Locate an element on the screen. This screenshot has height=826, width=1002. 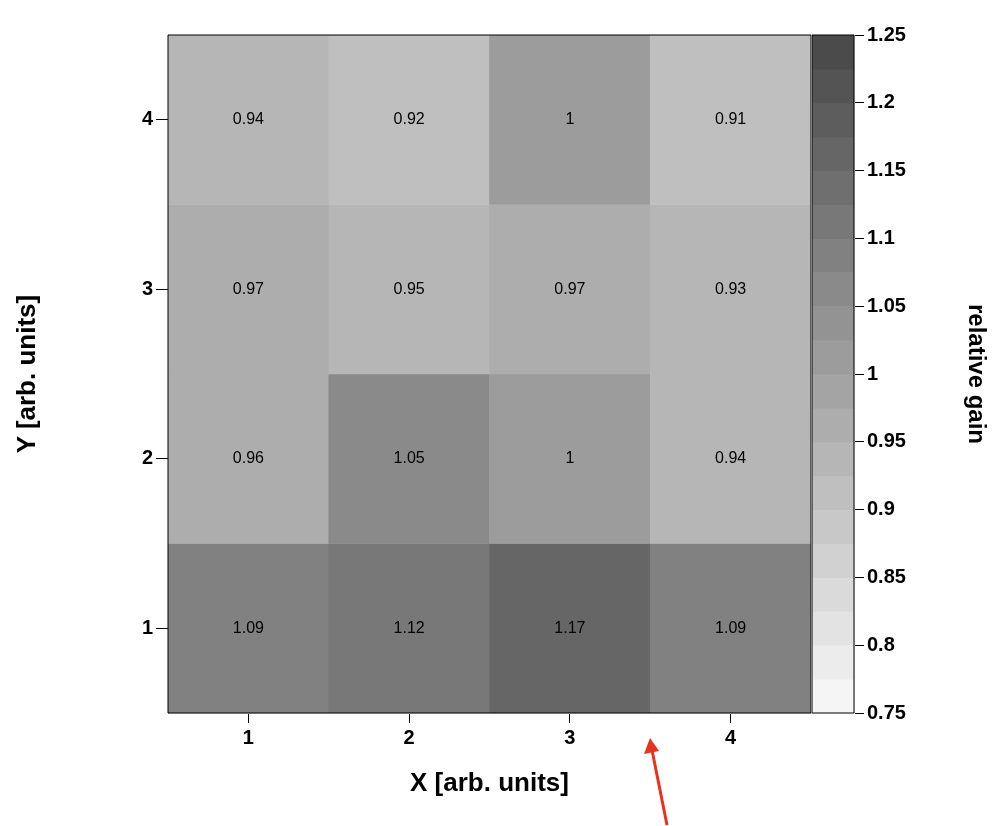
color-bar-label: 1.15 is located at coordinates (886, 169).